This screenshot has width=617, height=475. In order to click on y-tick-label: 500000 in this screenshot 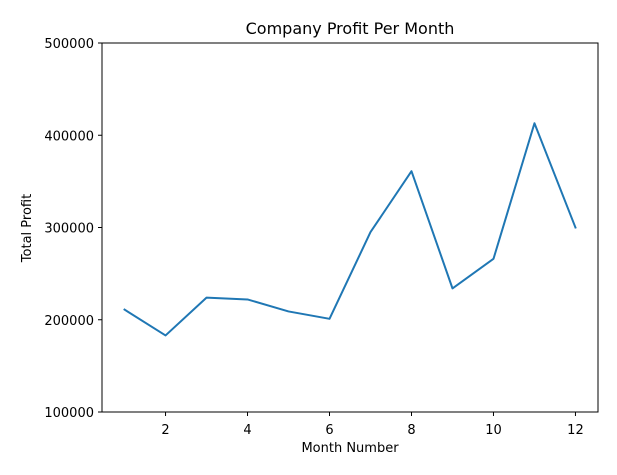, I will do `click(69, 44)`.